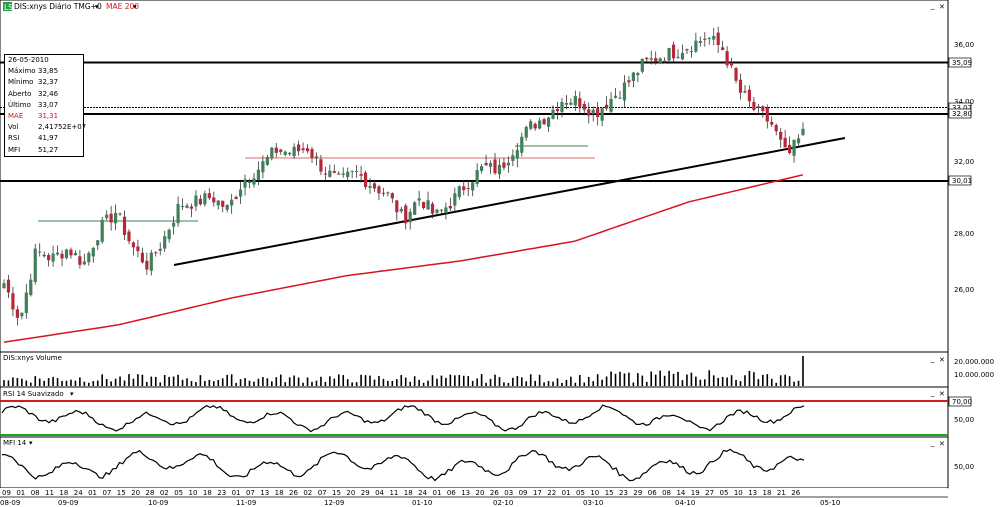  Describe the element at coordinates (58, 6) in the screenshot. I see `symbol-label: DIS:xnys Diário TMG+0` at that location.